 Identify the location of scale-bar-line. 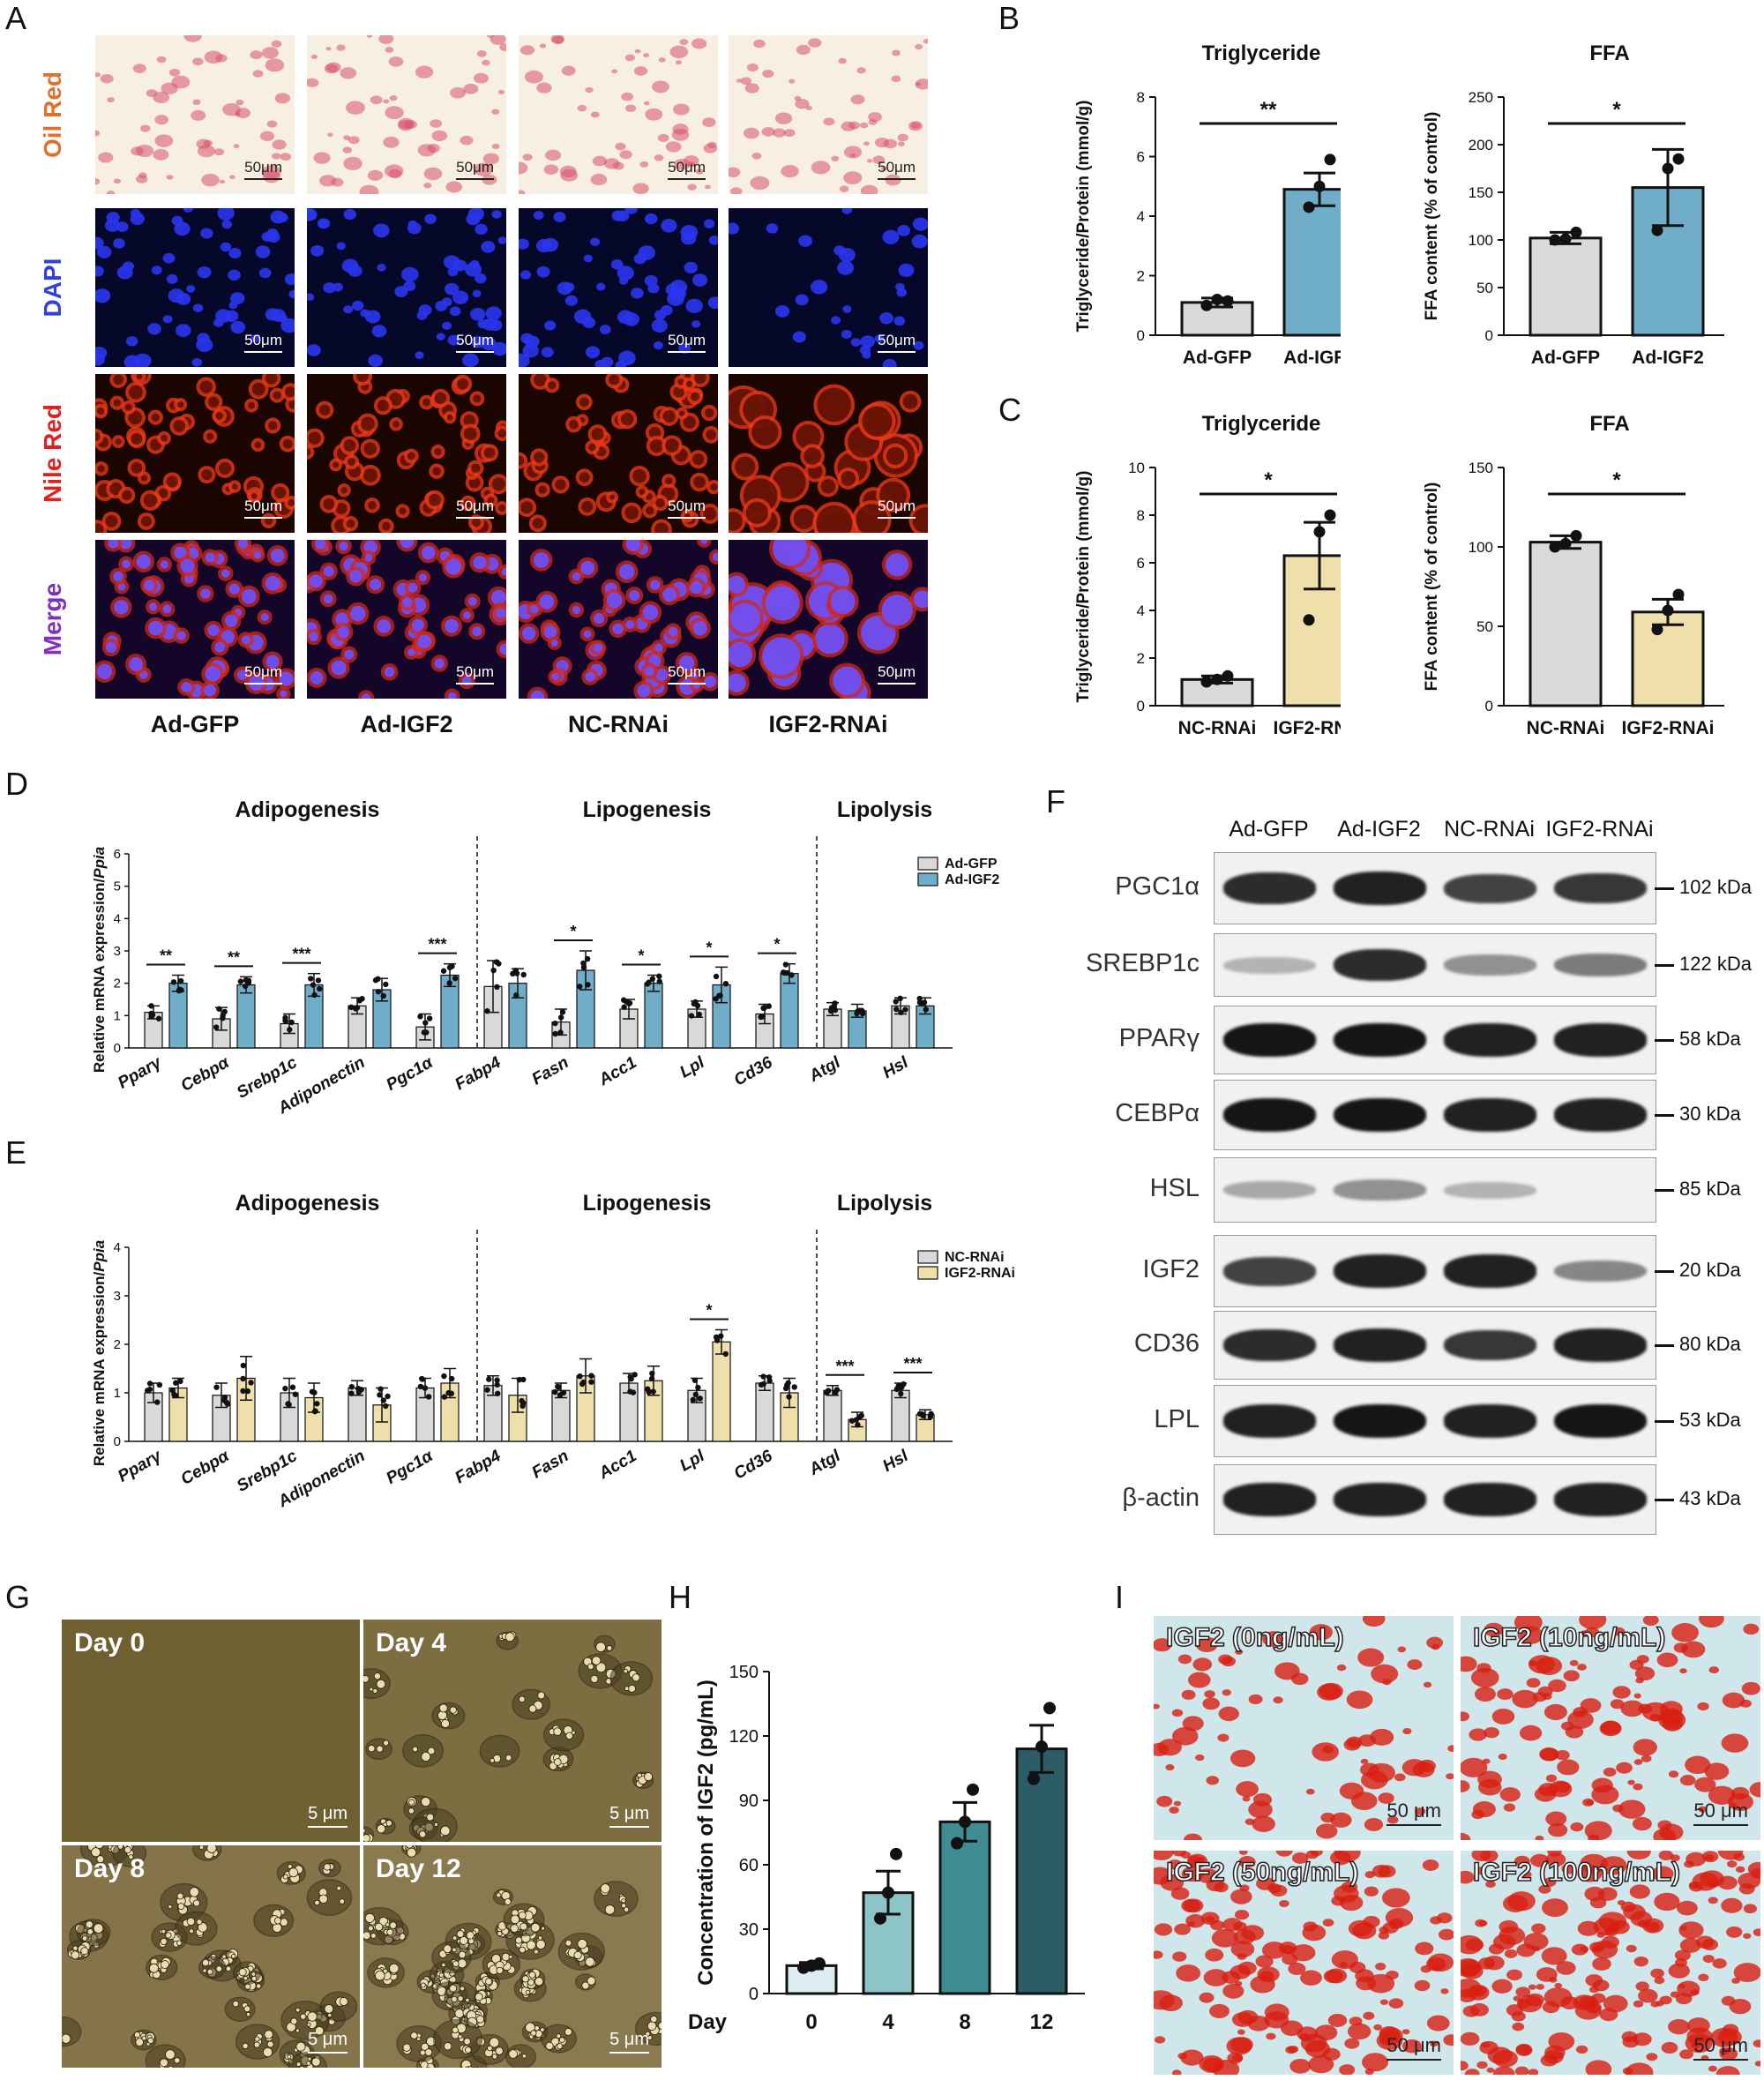
(328, 2053).